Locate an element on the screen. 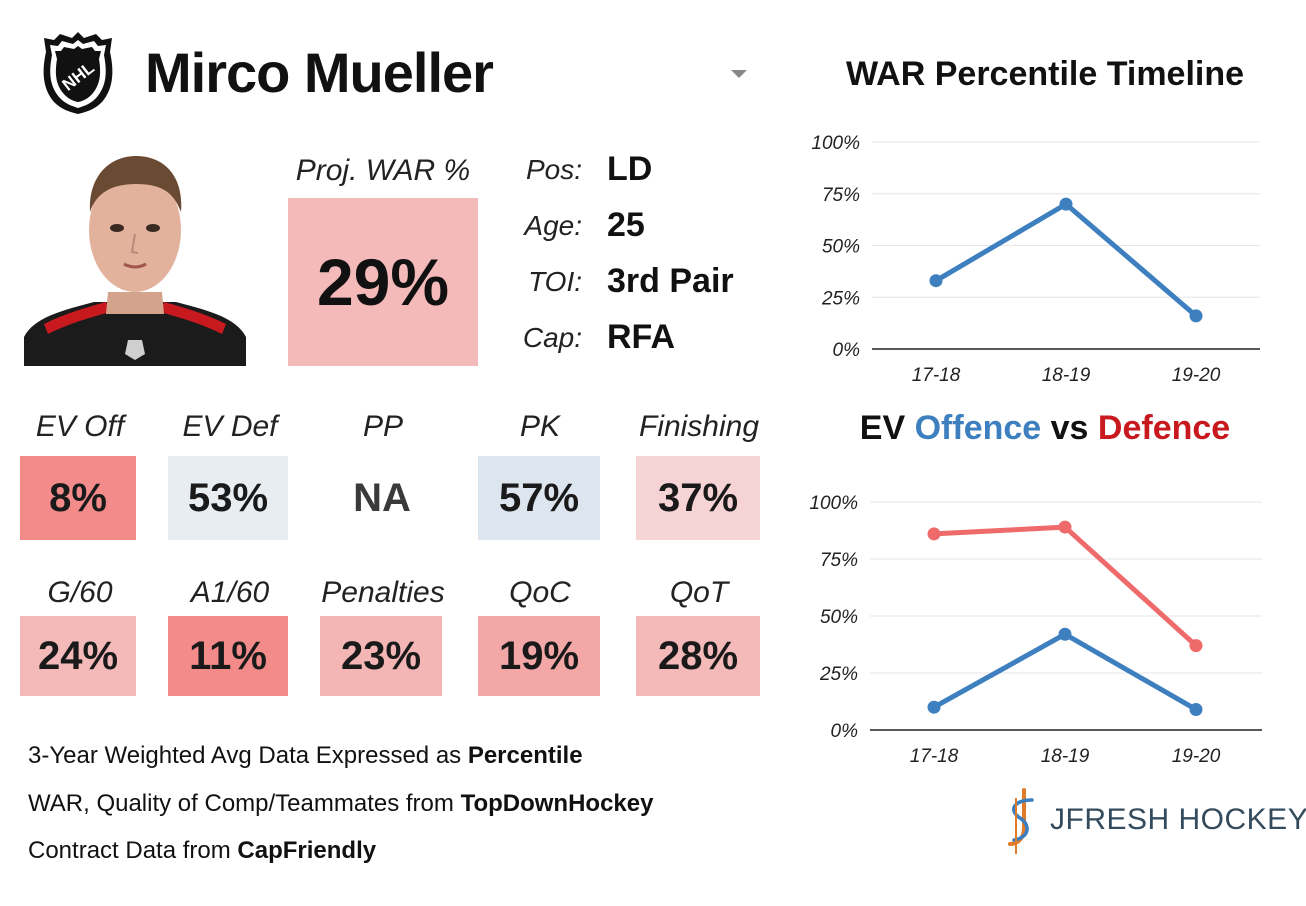  metric-label-ev-def: EV Def is located at coordinates (230, 426).